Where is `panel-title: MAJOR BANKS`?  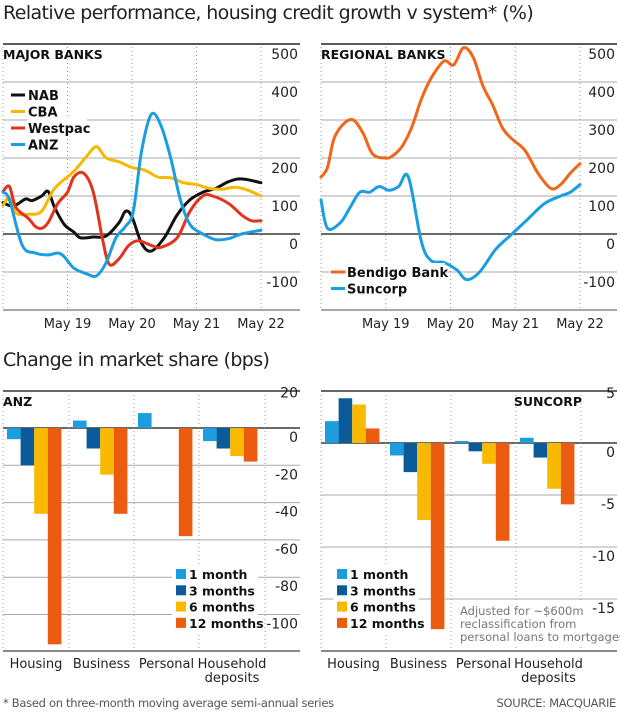 panel-title: MAJOR BANKS is located at coordinates (53, 54).